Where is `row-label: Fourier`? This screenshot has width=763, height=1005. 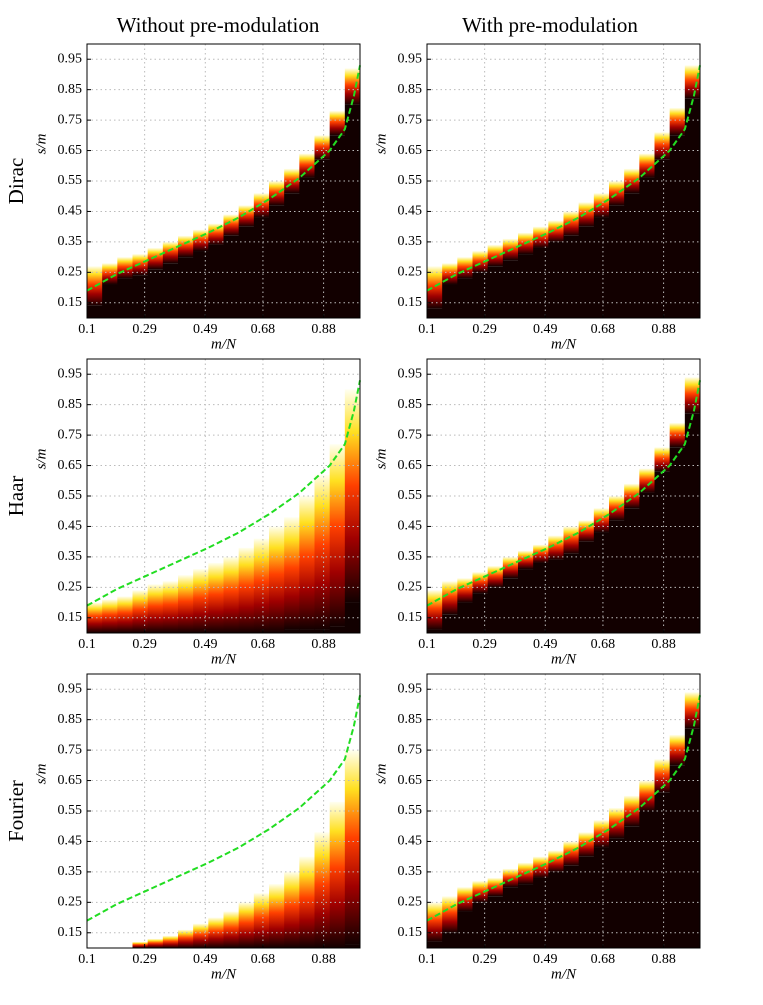
row-label: Fourier is located at coordinates (16, 811).